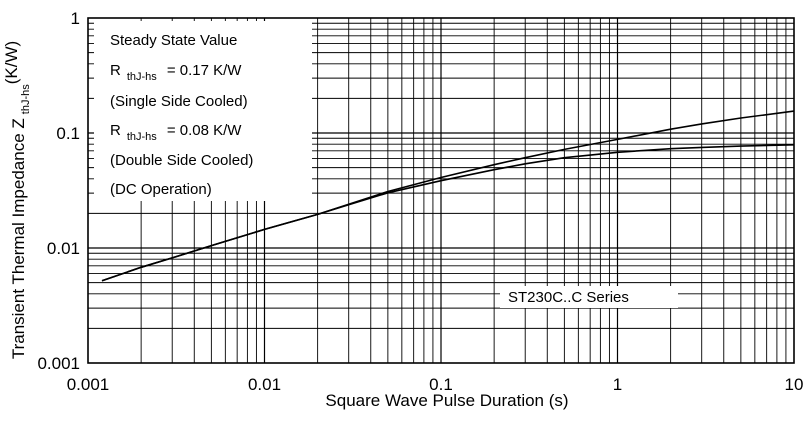  Describe the element at coordinates (75, 18) in the screenshot. I see `y-tick-label: 1` at that location.